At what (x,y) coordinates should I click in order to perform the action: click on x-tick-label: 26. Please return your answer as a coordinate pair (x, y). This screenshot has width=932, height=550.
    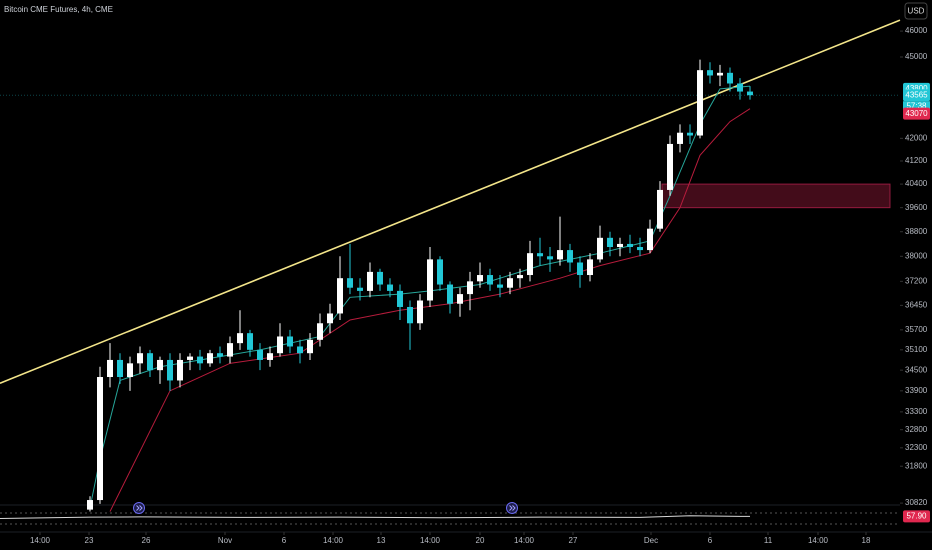
    Looking at the image, I should click on (146, 540).